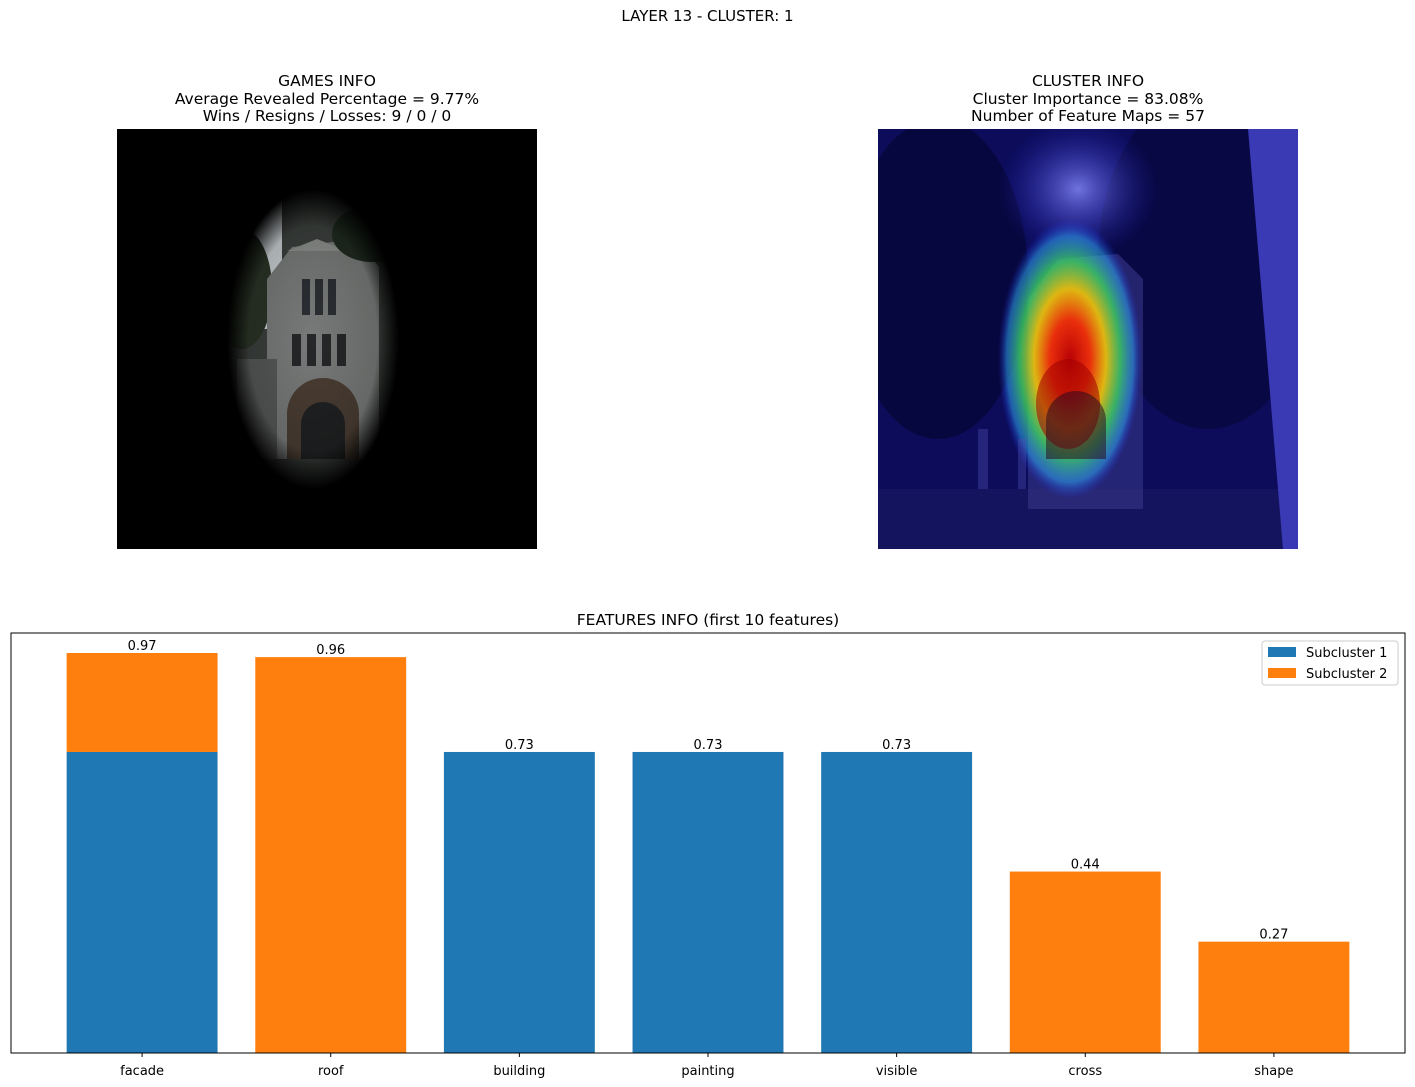  Describe the element at coordinates (708, 745) in the screenshot. I see `data-label-painting: 0.73` at that location.